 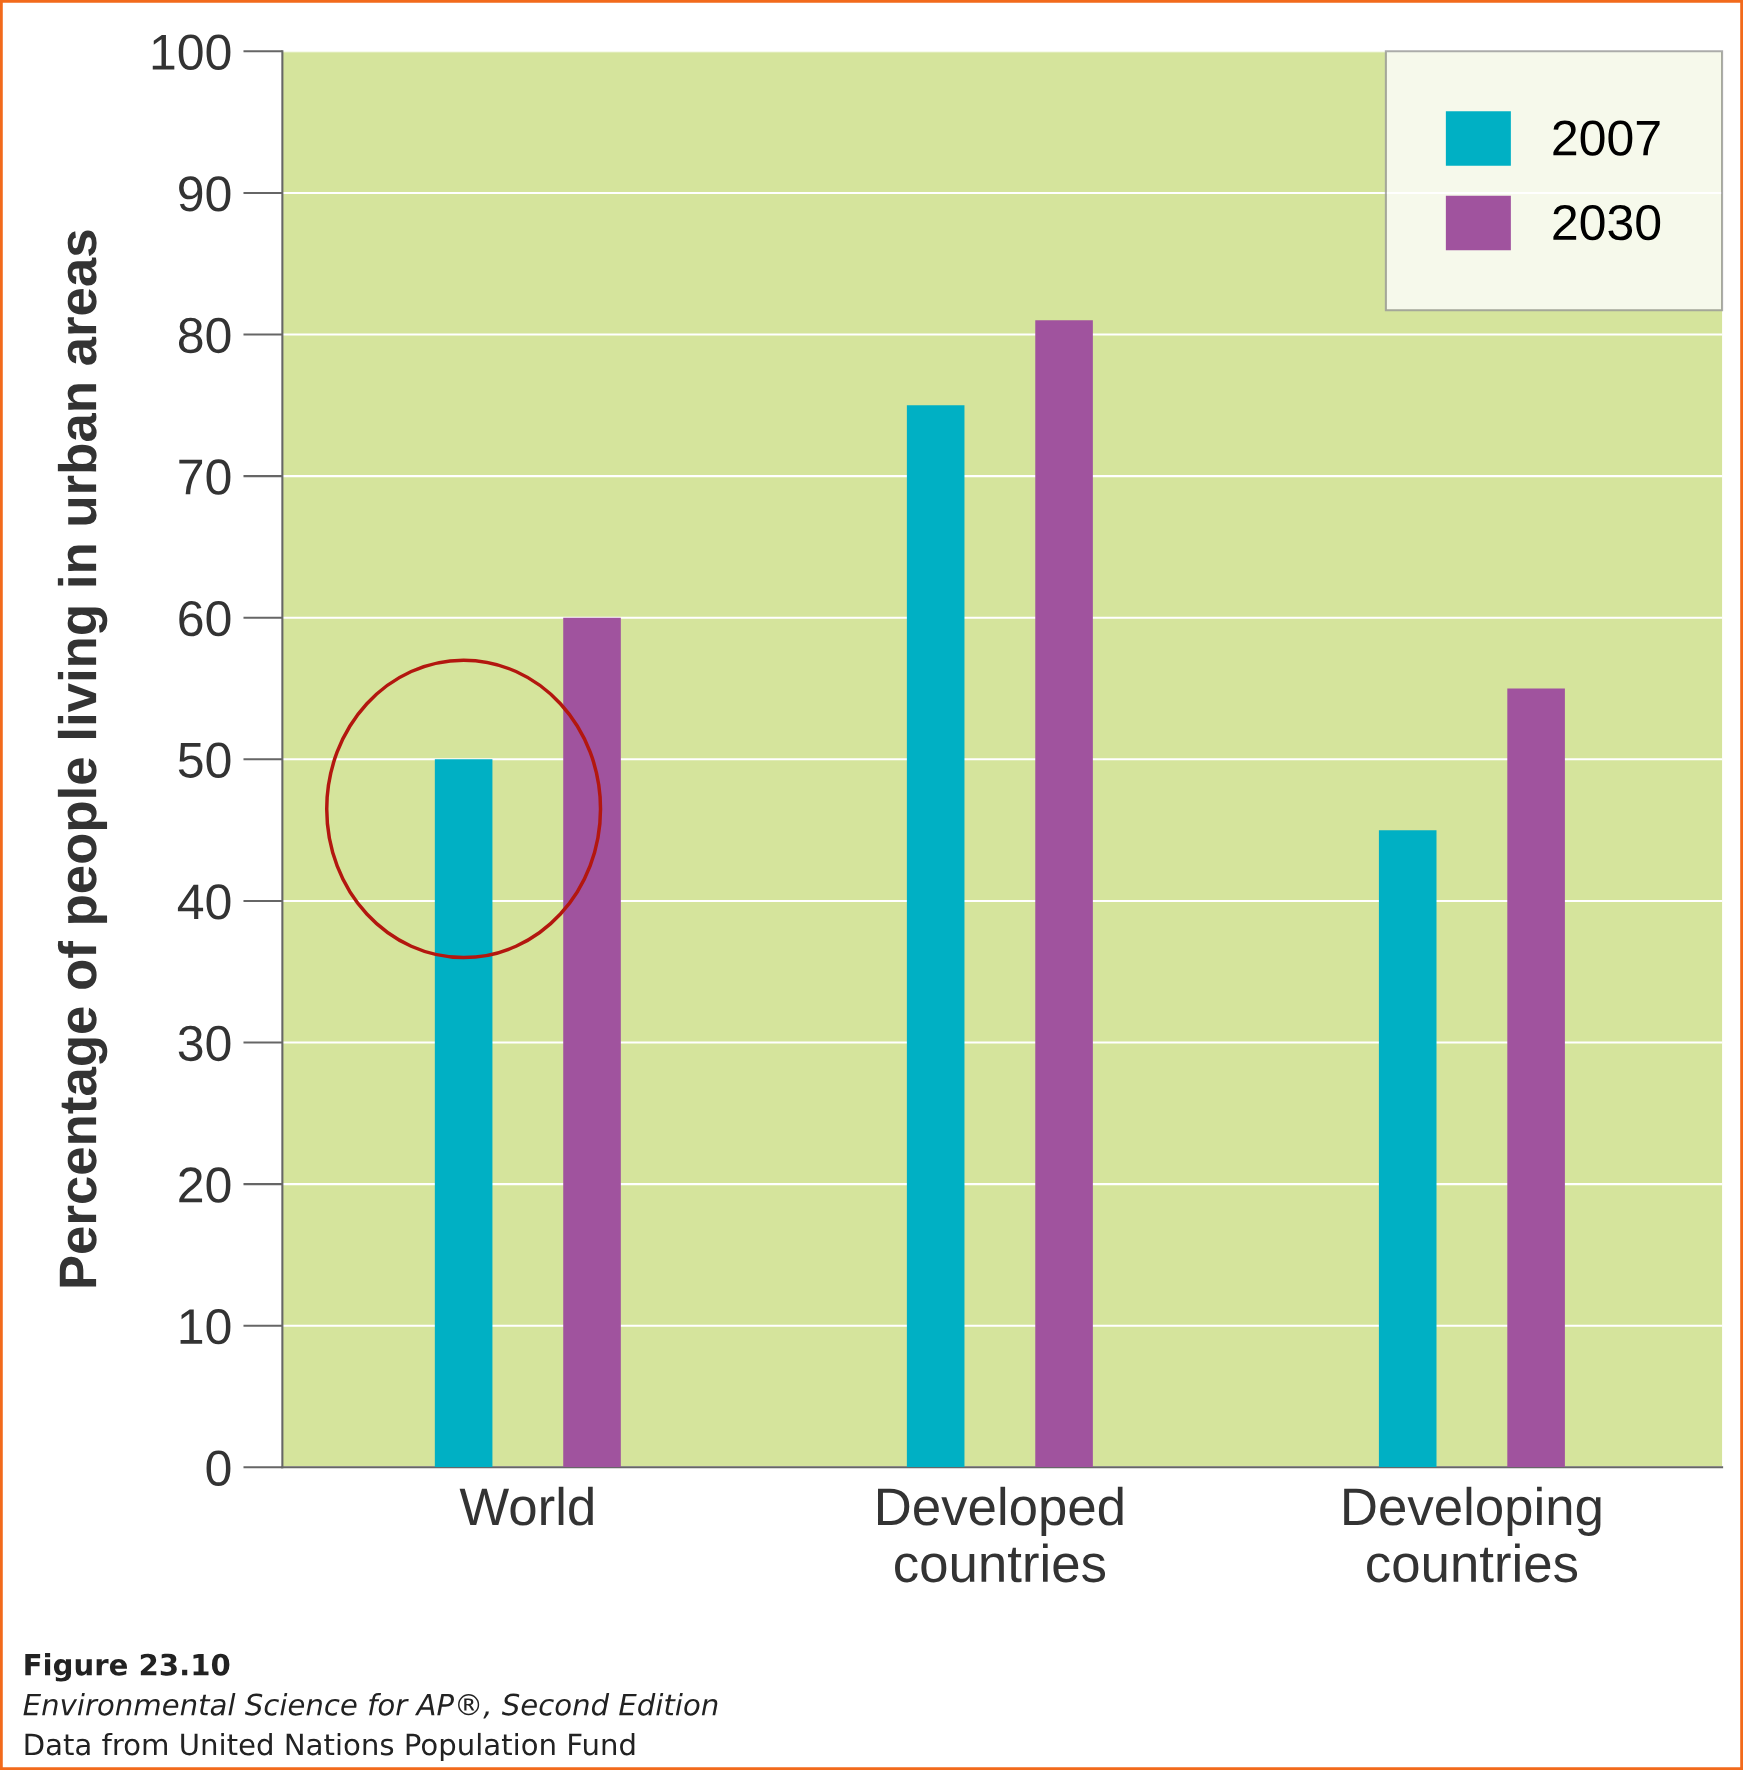 What do you see at coordinates (330, 1747) in the screenshot?
I see `text: Data from United Nations Population Fund` at bounding box center [330, 1747].